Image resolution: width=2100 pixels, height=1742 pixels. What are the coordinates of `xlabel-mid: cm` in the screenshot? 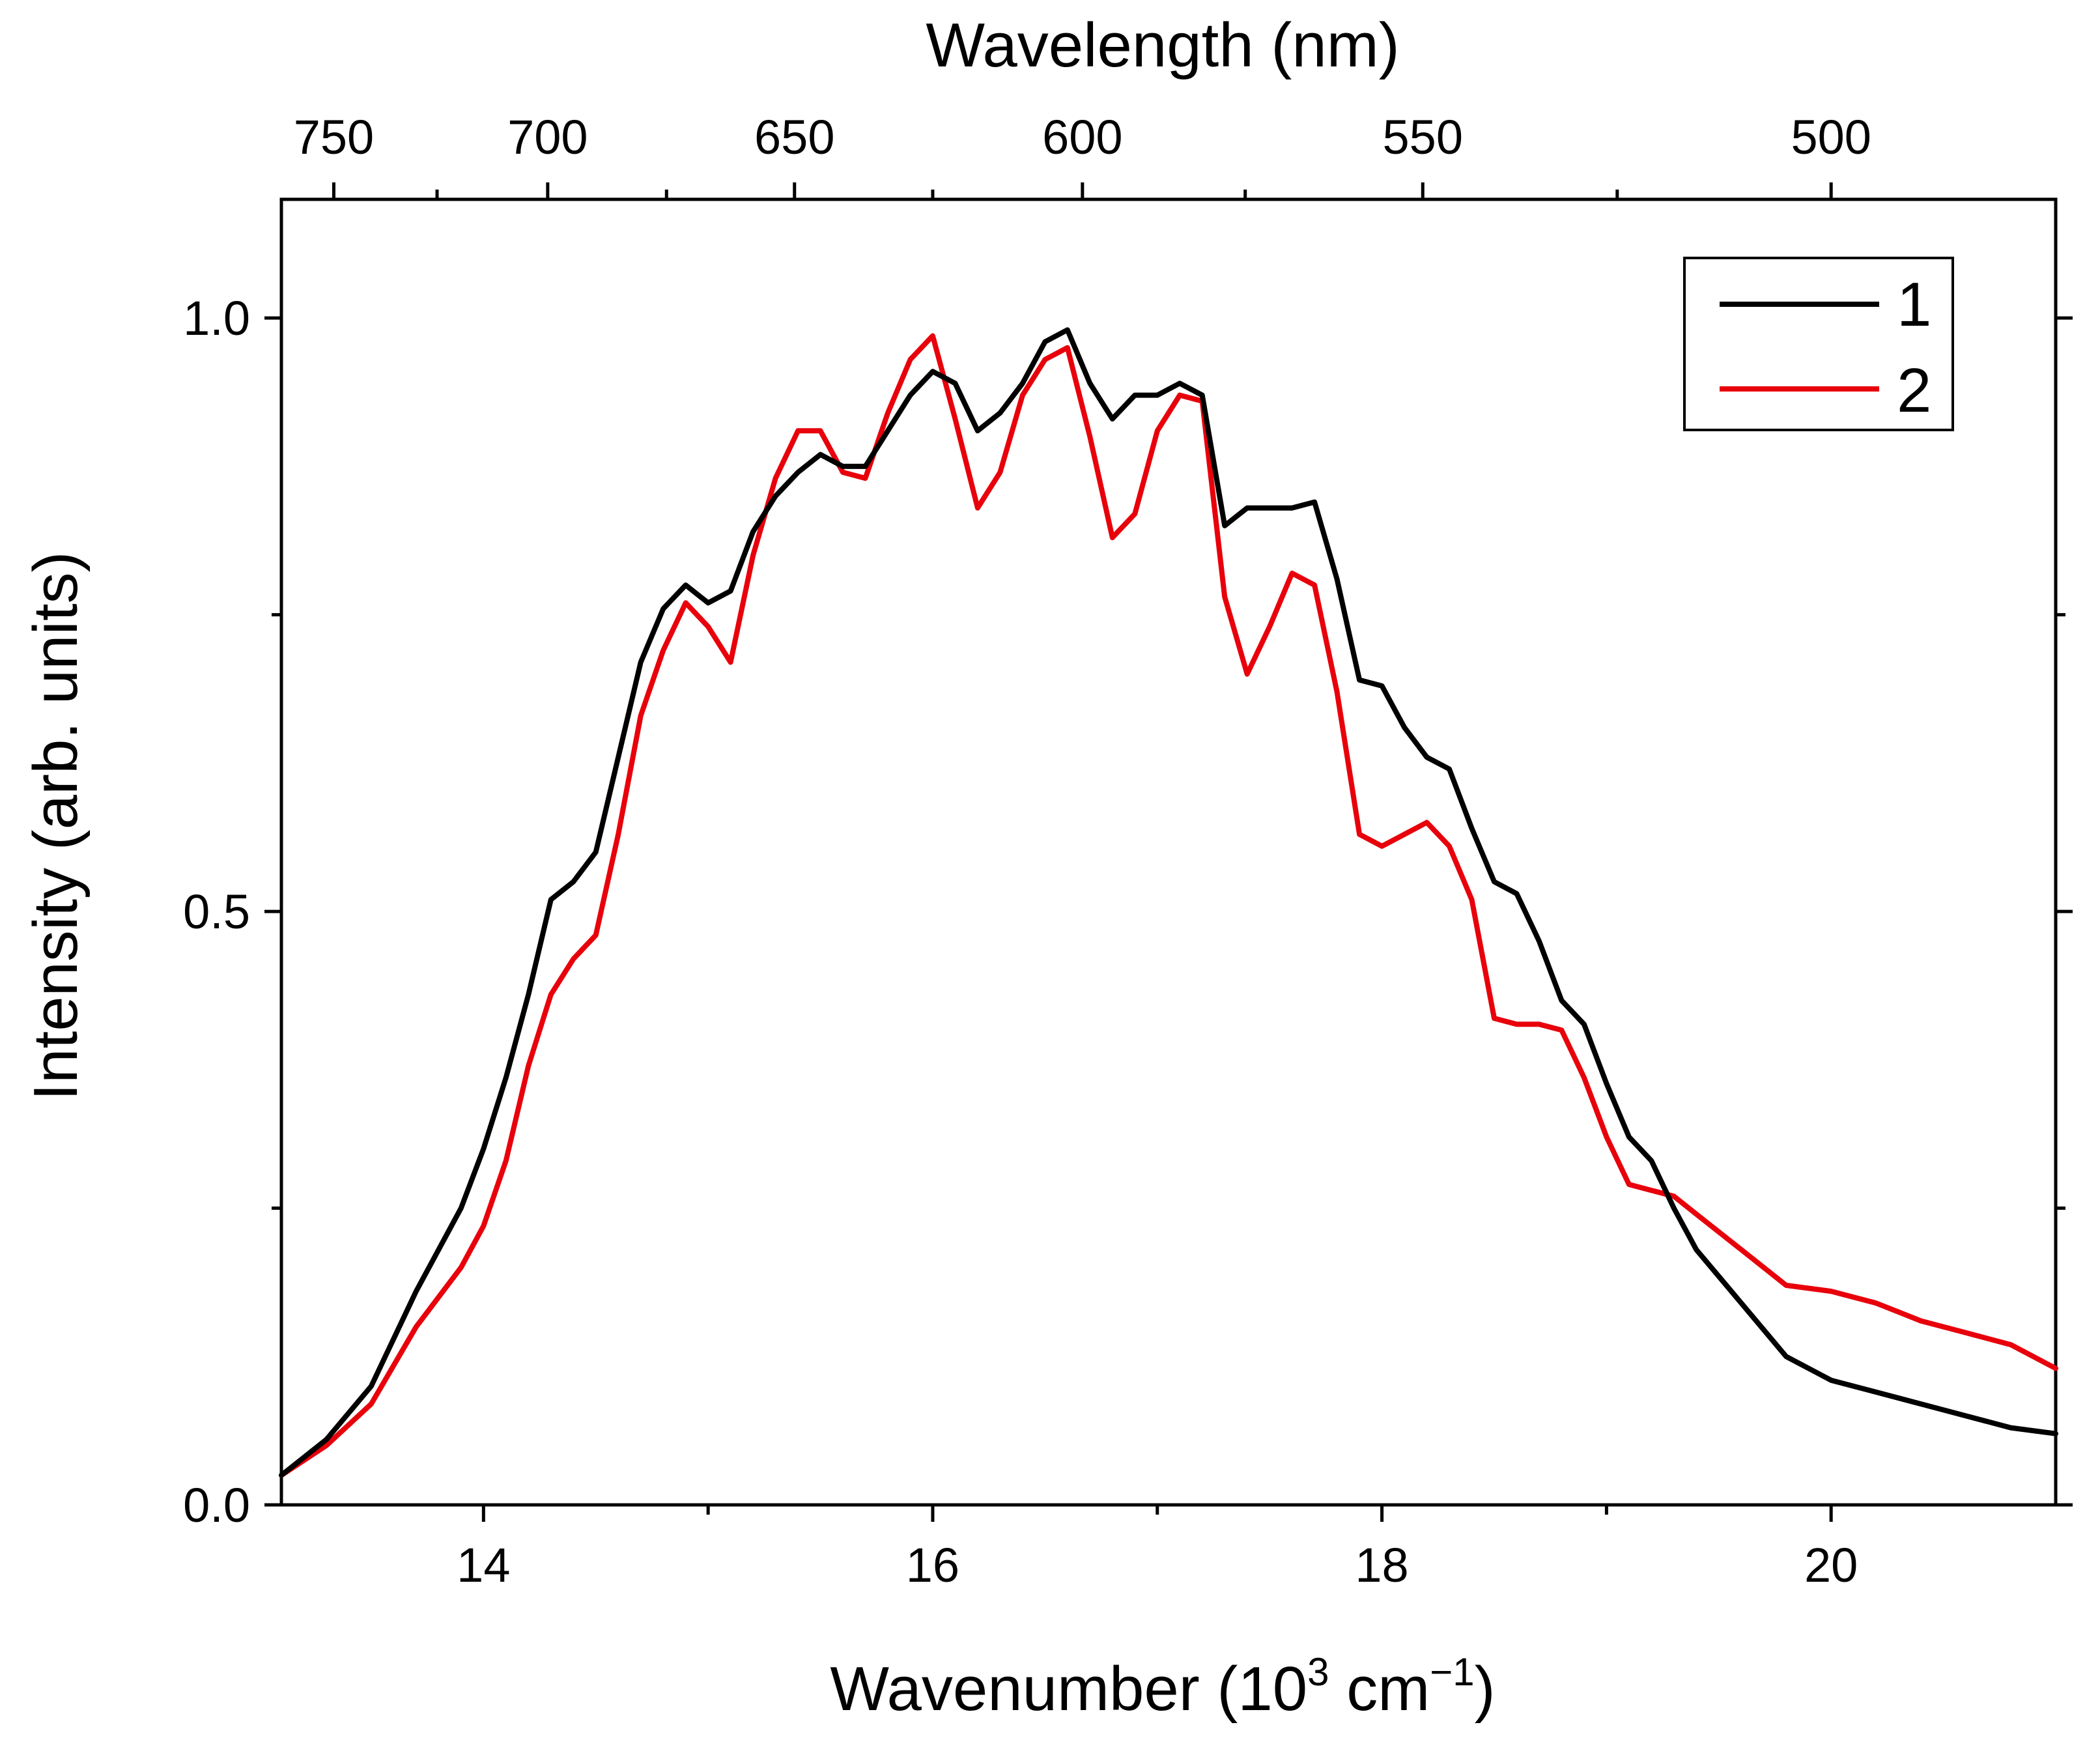 It's located at (1379, 1689).